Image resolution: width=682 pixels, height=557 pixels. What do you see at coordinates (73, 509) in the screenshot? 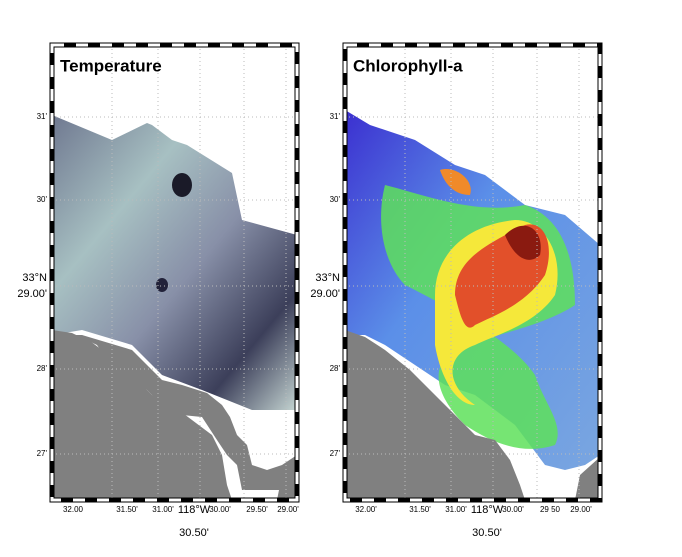
I see `x-label: 32.00` at bounding box center [73, 509].